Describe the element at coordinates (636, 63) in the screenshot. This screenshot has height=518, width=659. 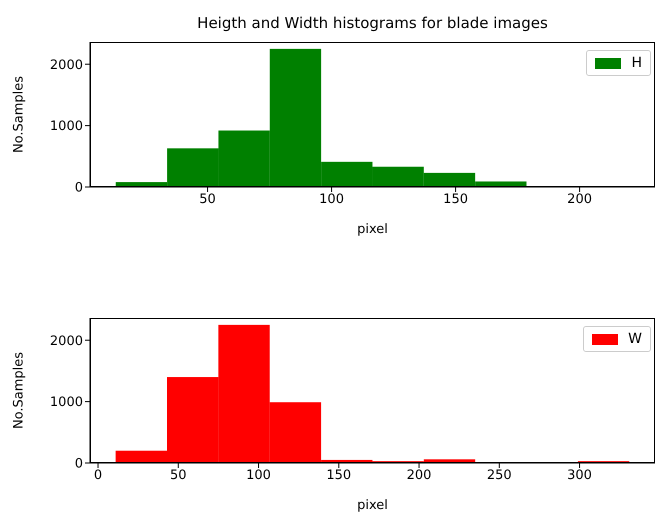
I see `legend-label: H` at that location.